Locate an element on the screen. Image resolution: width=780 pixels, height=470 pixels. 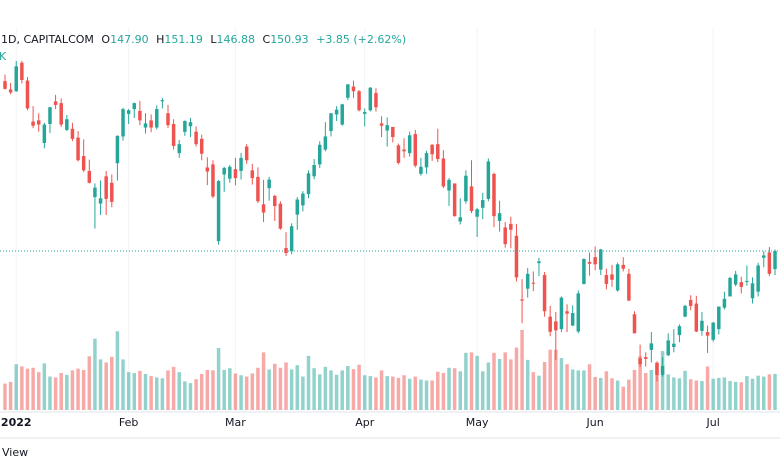
x-tick-label: Mar is located at coordinates (235, 422).